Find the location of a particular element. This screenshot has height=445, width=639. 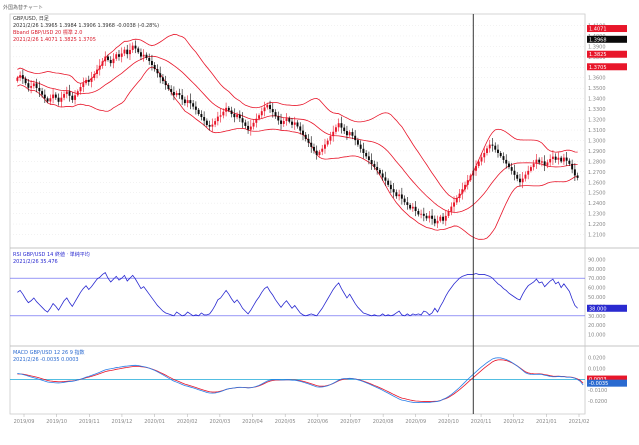

rsi-tick-label: 20.000 is located at coordinates (597, 326).